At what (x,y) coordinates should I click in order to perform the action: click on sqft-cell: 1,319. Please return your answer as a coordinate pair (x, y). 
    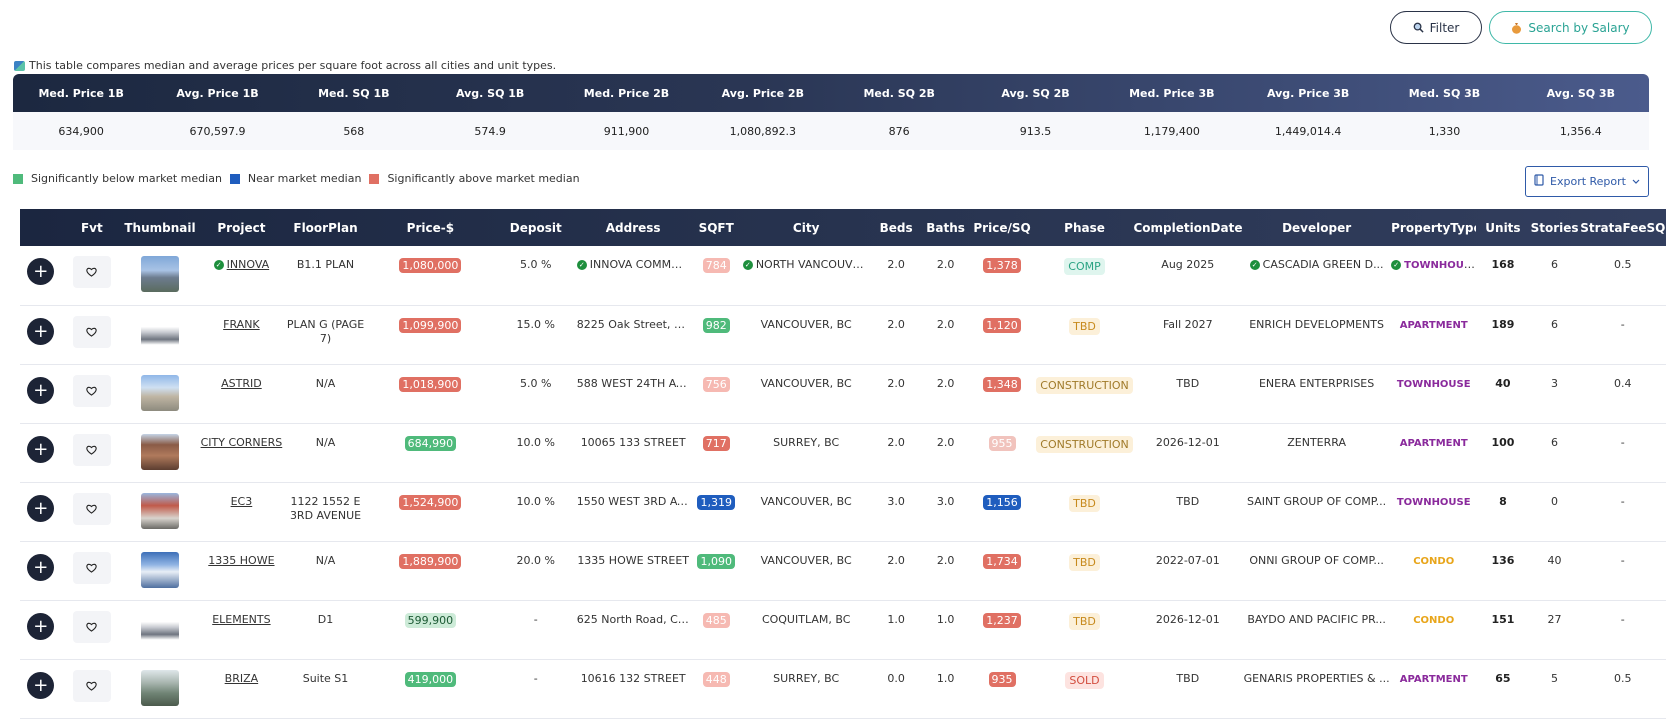
    Looking at the image, I should click on (716, 511).